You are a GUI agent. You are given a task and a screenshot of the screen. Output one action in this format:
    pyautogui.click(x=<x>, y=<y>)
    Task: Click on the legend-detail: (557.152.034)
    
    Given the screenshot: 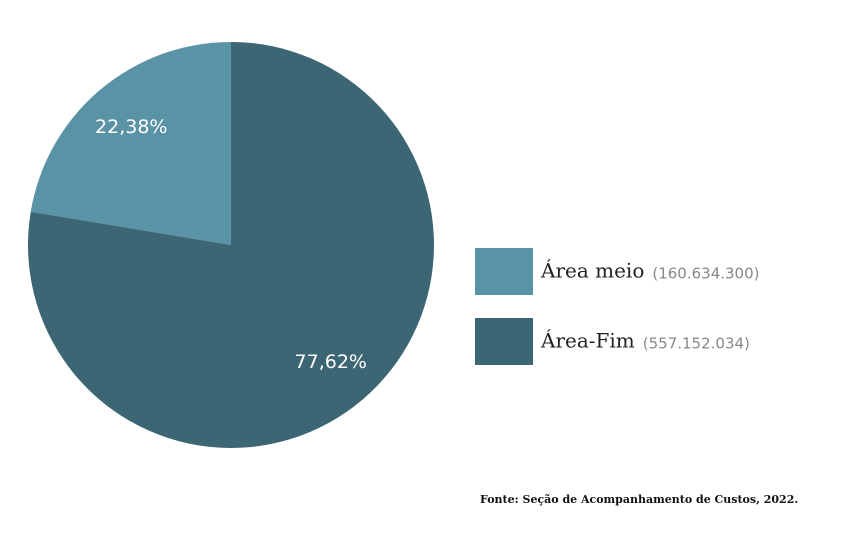 What is the action you would take?
    pyautogui.click(x=696, y=344)
    